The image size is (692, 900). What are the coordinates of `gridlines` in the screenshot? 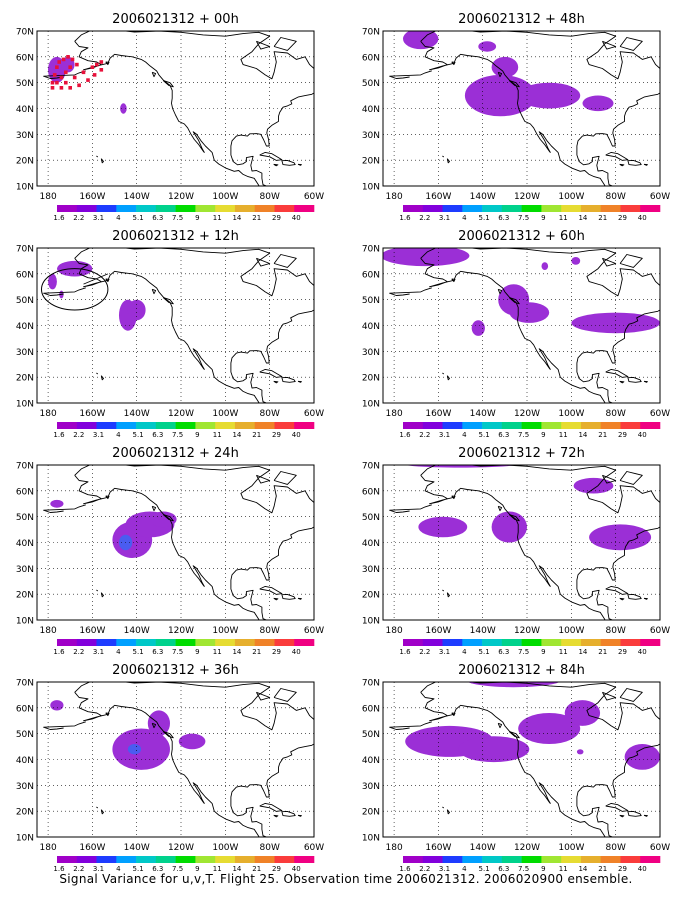 It's located at (175, 108).